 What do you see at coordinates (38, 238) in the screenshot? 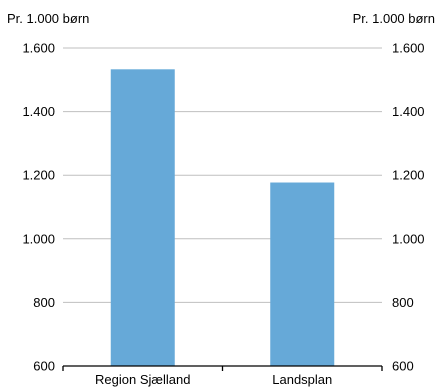
I see `y-tick-label-left: 1.000` at bounding box center [38, 238].